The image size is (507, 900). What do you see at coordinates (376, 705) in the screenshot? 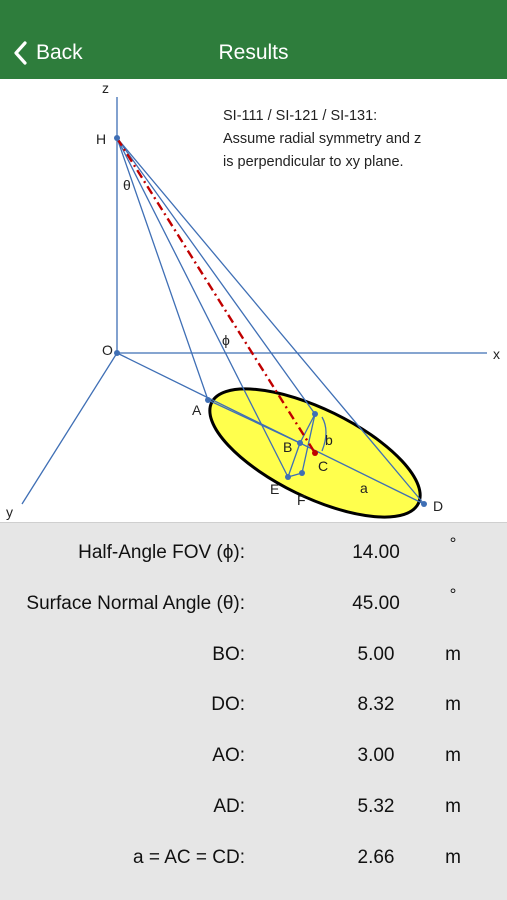
I see `result-value: 8.32` at bounding box center [376, 705].